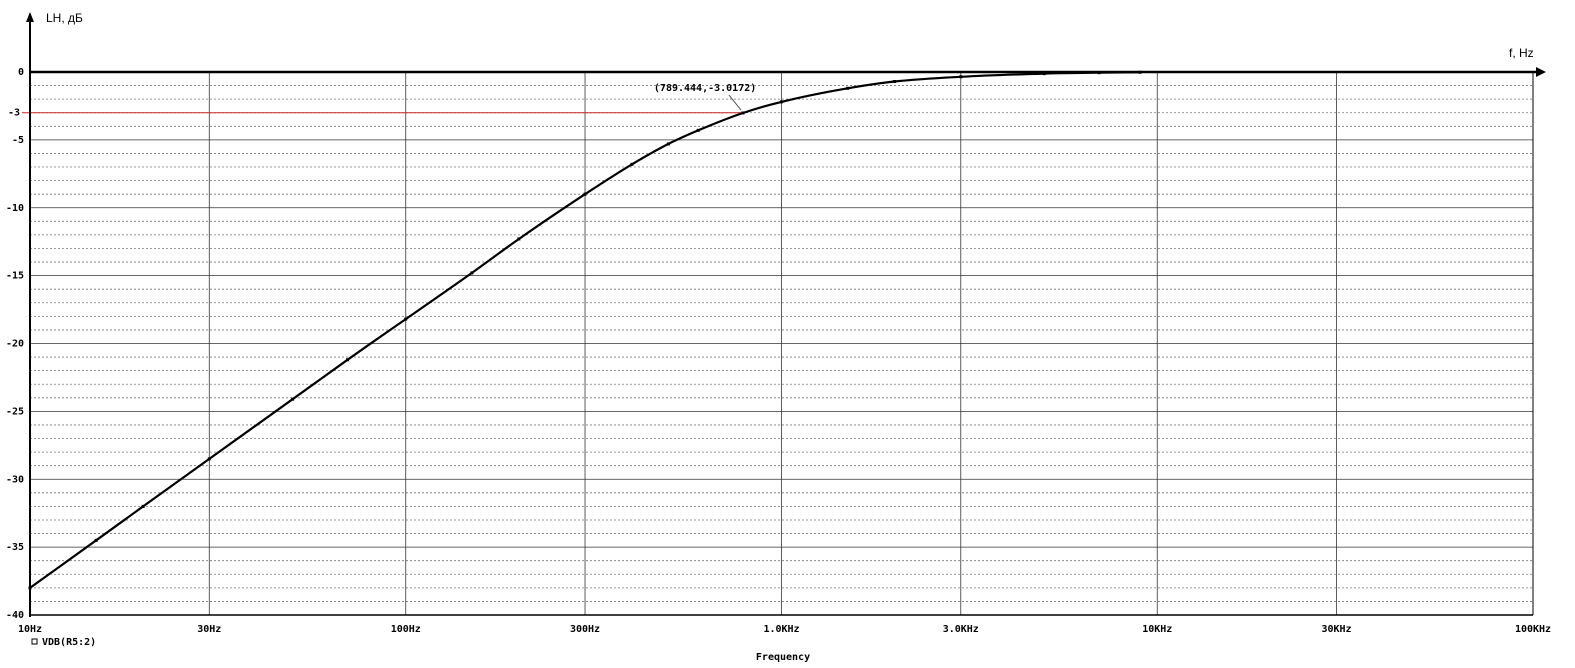 The height and width of the screenshot is (668, 1575). I want to click on y-tick-label: -20, so click(15, 344).